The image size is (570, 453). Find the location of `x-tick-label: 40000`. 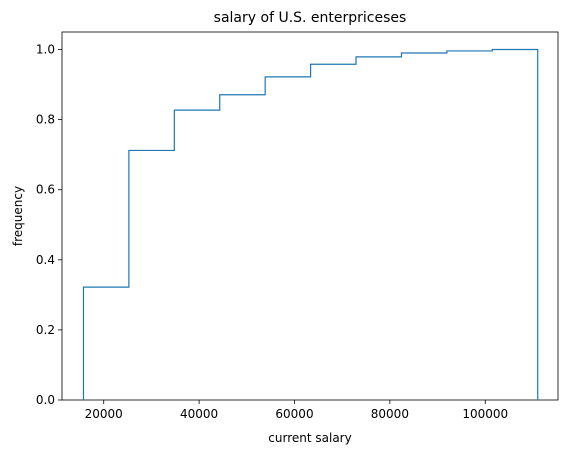

x-tick-label: 40000 is located at coordinates (199, 414).